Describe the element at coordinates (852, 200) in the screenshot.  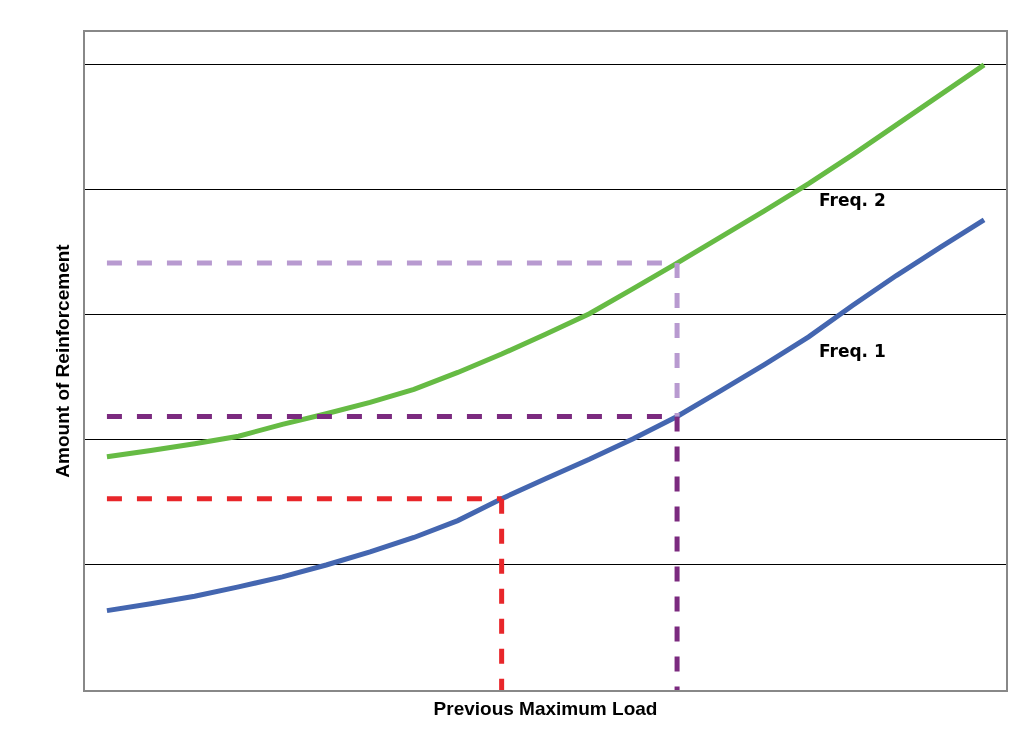
I see `series-label: Freq. 2` at that location.